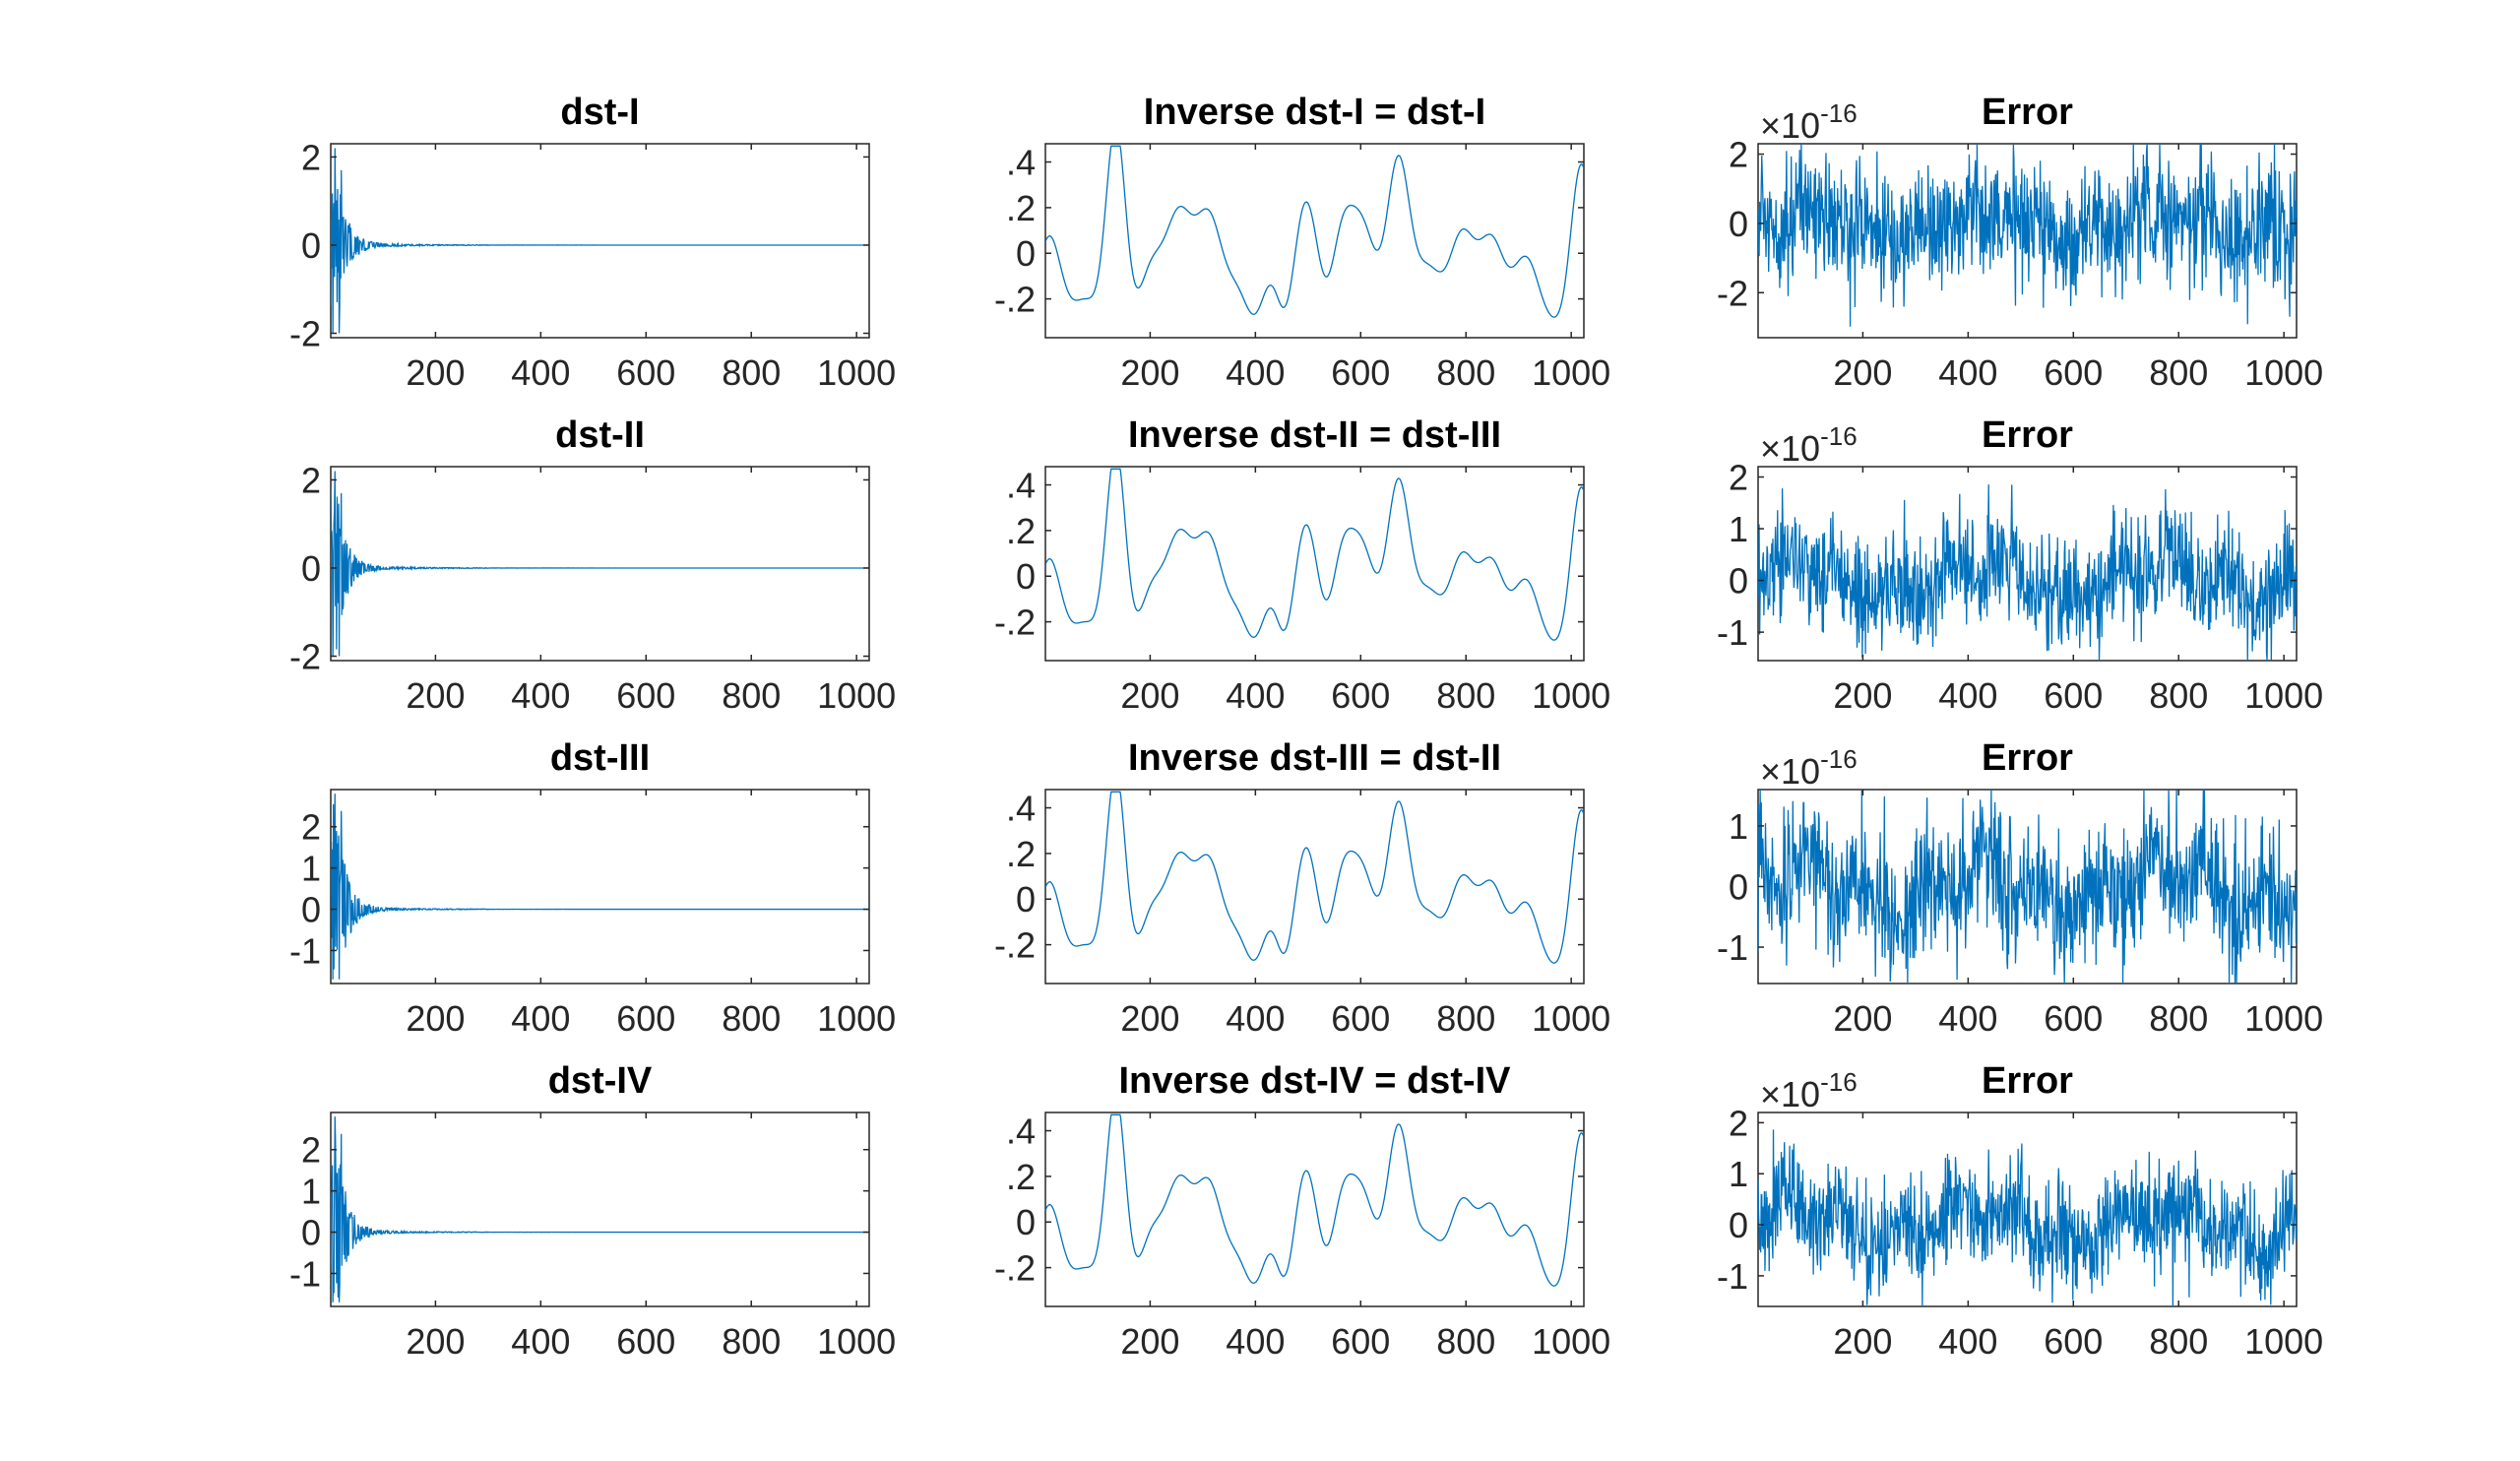 The image size is (2520, 1461). What do you see at coordinates (2020, 243) in the screenshot?
I see `subplot-3: 200 400 600 800 1000 -2 0 2 ×10⁻¹⁶ Error` at bounding box center [2020, 243].